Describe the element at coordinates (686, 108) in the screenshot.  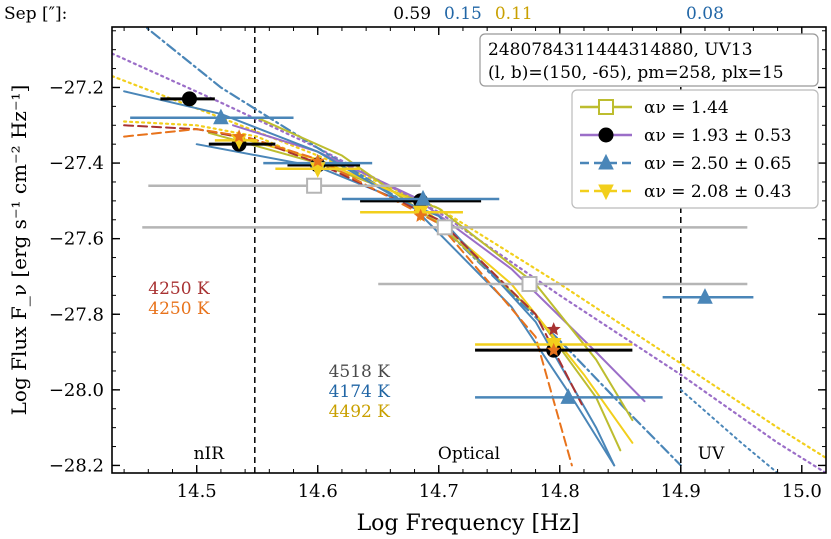
I see `legend-label-0: αν = 1.44` at that location.